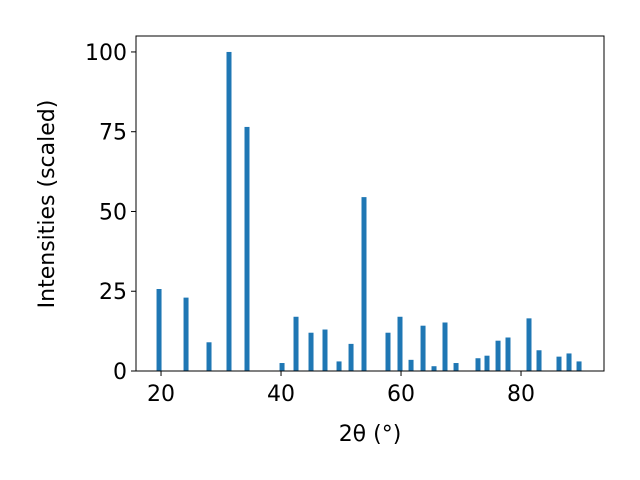  What do you see at coordinates (106, 53) in the screenshot?
I see `y-tick-label: 100` at bounding box center [106, 53].